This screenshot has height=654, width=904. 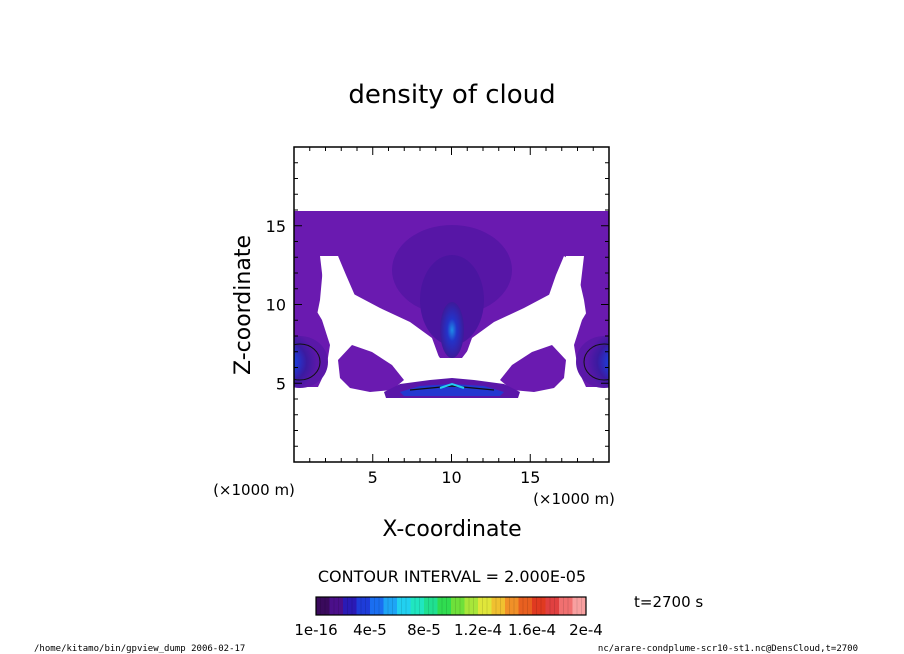 I want to click on colorbar, so click(x=451, y=606).